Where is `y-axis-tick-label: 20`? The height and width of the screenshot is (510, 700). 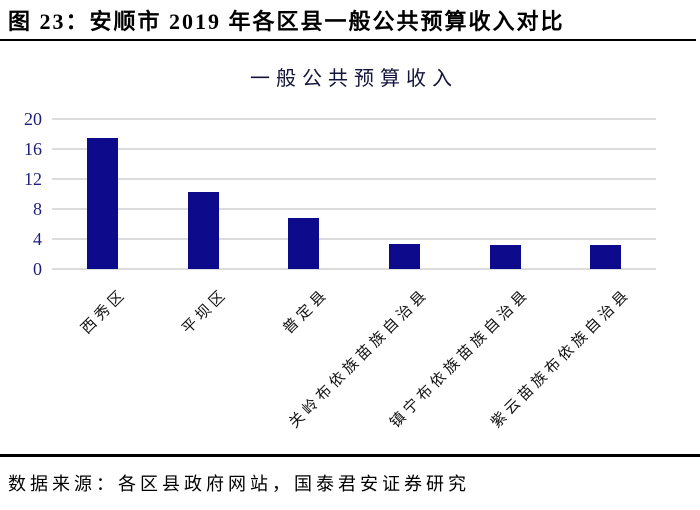 y-axis-tick-label: 20 is located at coordinates (33, 119).